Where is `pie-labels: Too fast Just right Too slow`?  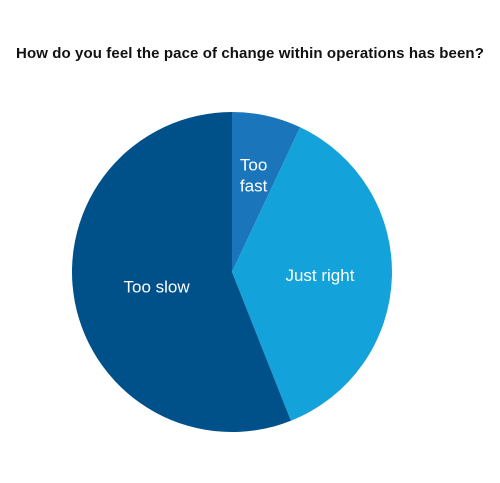
pie-labels: Too fast Just right Too slow is located at coordinates (238, 226).